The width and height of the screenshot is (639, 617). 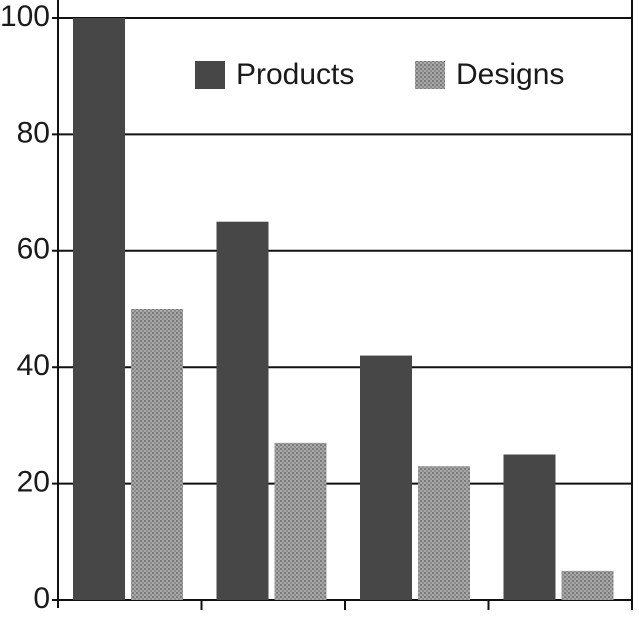 I want to click on y-tick-label: 20, so click(x=33, y=482).